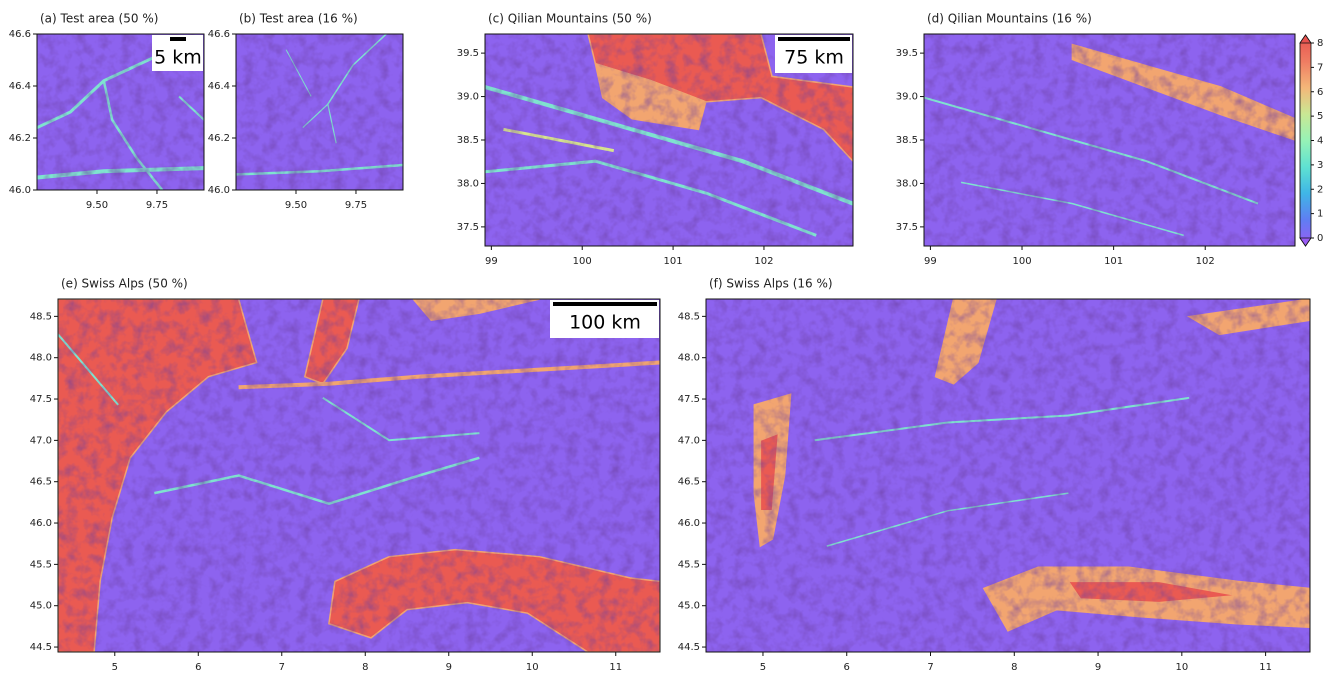  I want to click on panel-title: (f) Swiss Alps (16 %), so click(771, 284).